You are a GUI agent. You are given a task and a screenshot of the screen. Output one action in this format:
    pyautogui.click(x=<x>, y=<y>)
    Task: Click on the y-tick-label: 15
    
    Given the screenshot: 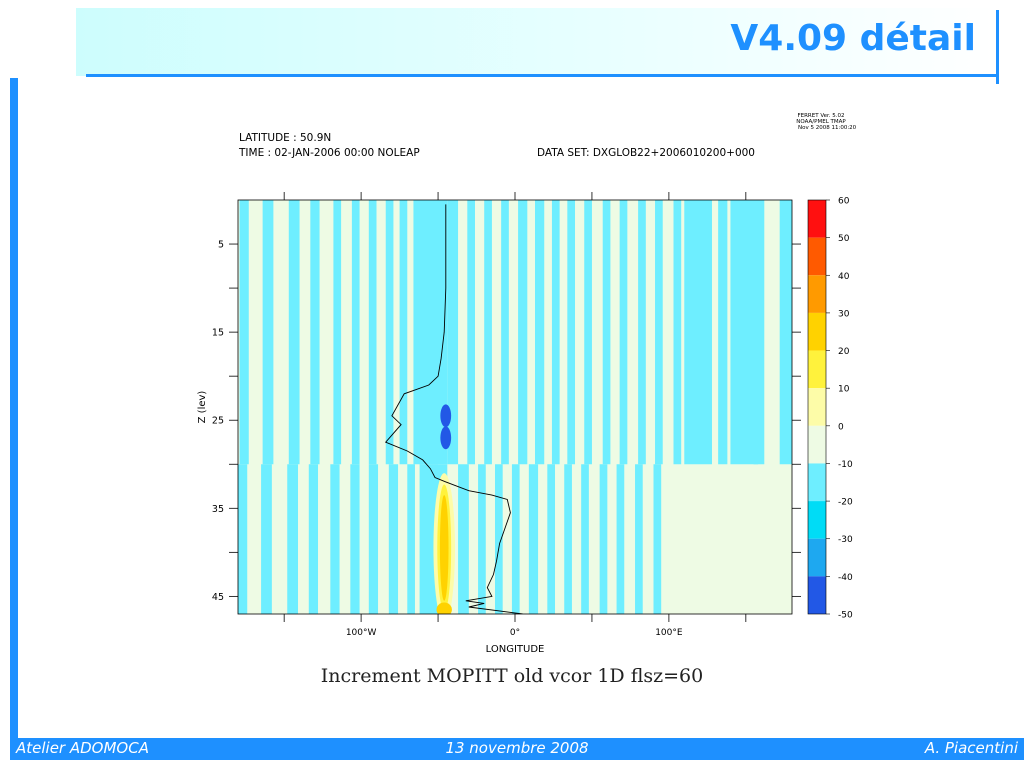 What is the action you would take?
    pyautogui.click(x=218, y=333)
    